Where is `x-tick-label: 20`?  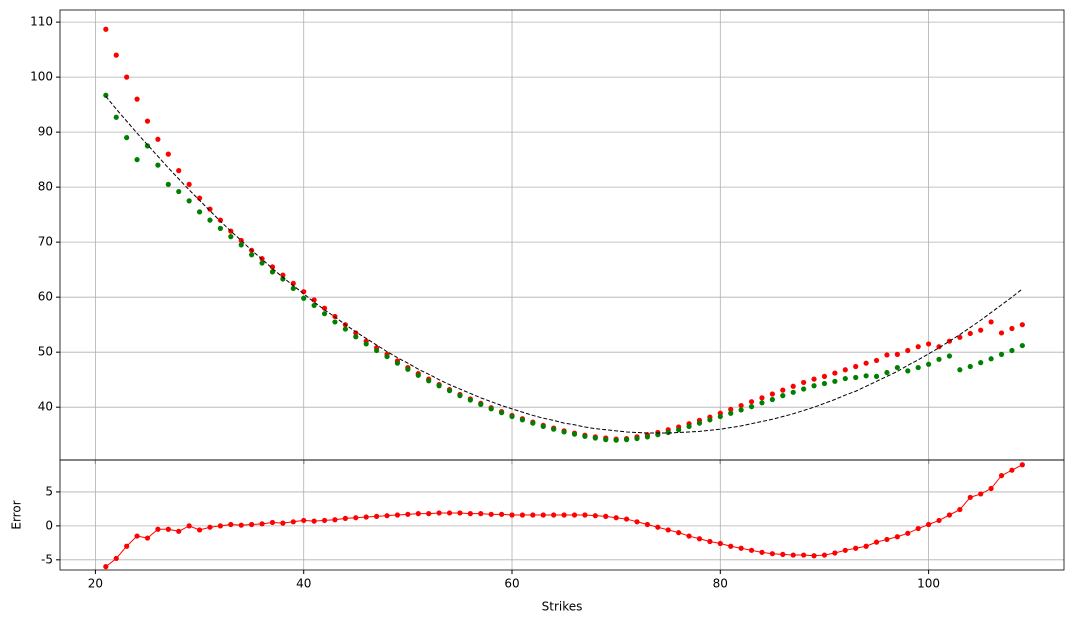
x-tick-label: 20 is located at coordinates (95, 584).